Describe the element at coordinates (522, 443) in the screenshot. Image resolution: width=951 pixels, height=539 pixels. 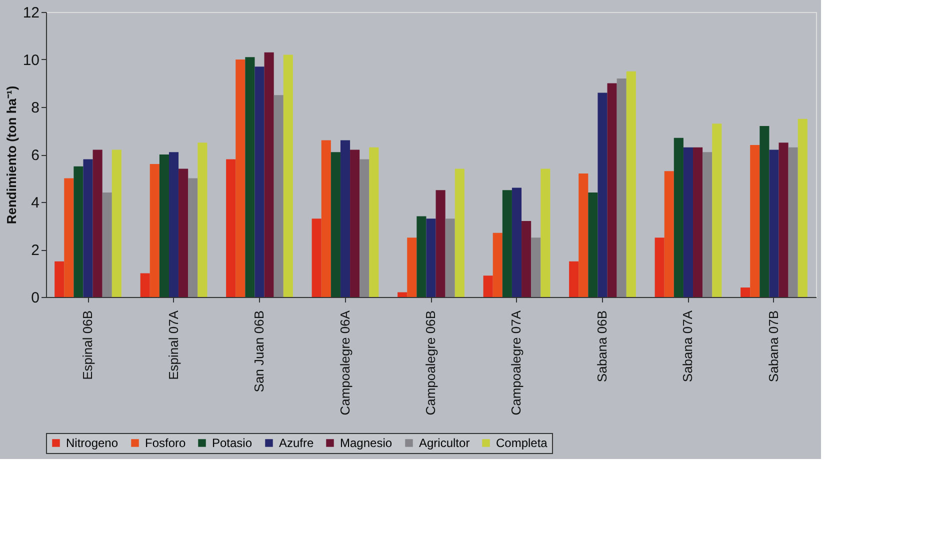
I see `legend-label: Completa` at that location.